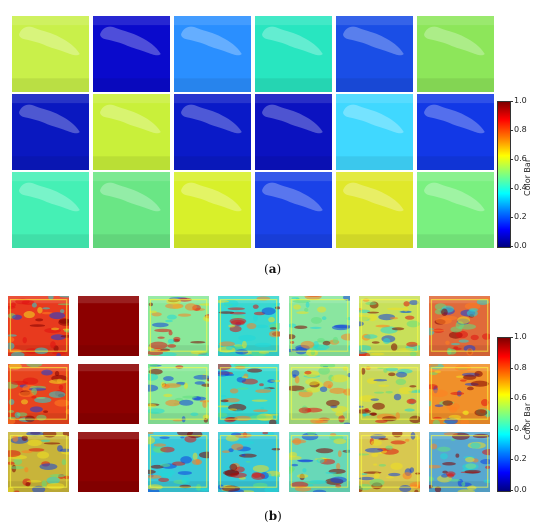 This screenshot has height=530, width=550. What do you see at coordinates (273, 516) in the screenshot?
I see `panel-b-caption: (b)` at bounding box center [273, 516].